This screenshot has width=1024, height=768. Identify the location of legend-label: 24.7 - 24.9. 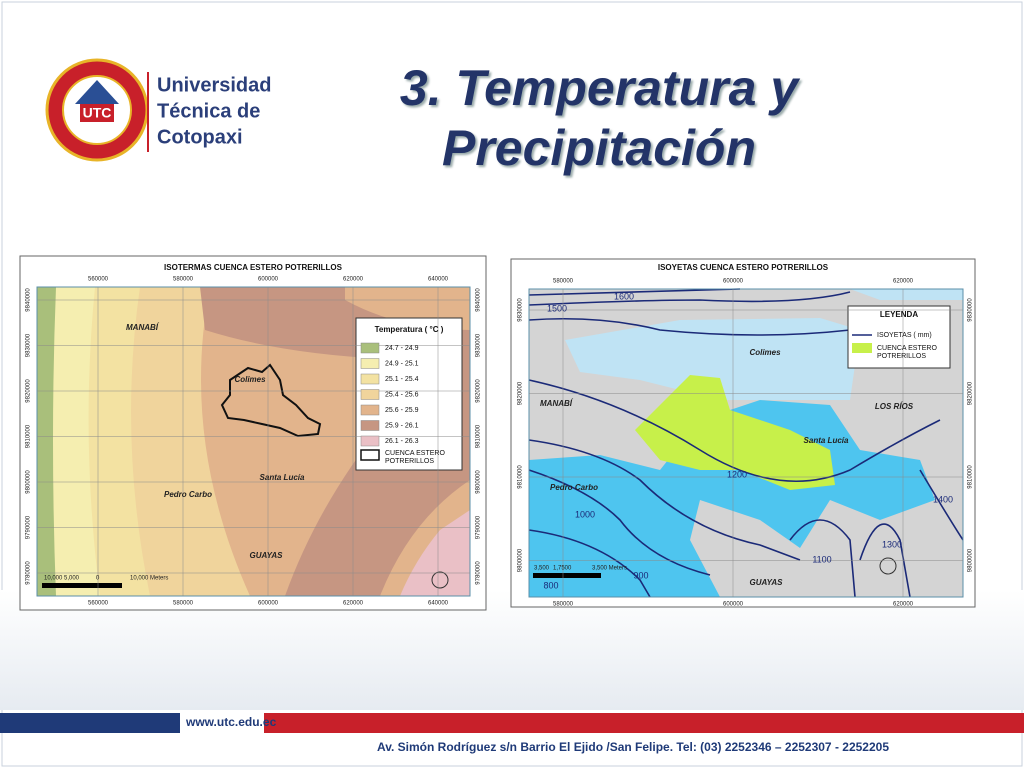
(402, 348).